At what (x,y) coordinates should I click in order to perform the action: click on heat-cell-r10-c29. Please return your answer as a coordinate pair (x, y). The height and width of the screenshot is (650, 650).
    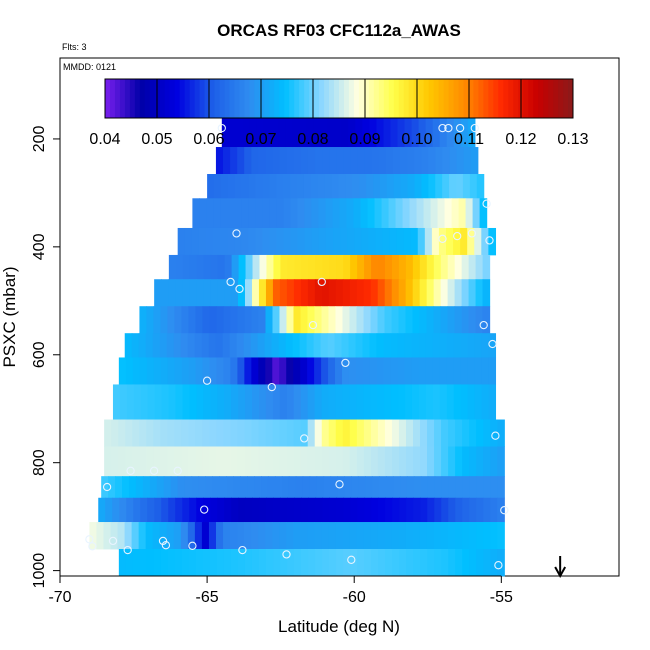
    Looking at the image, I should click on (318, 402).